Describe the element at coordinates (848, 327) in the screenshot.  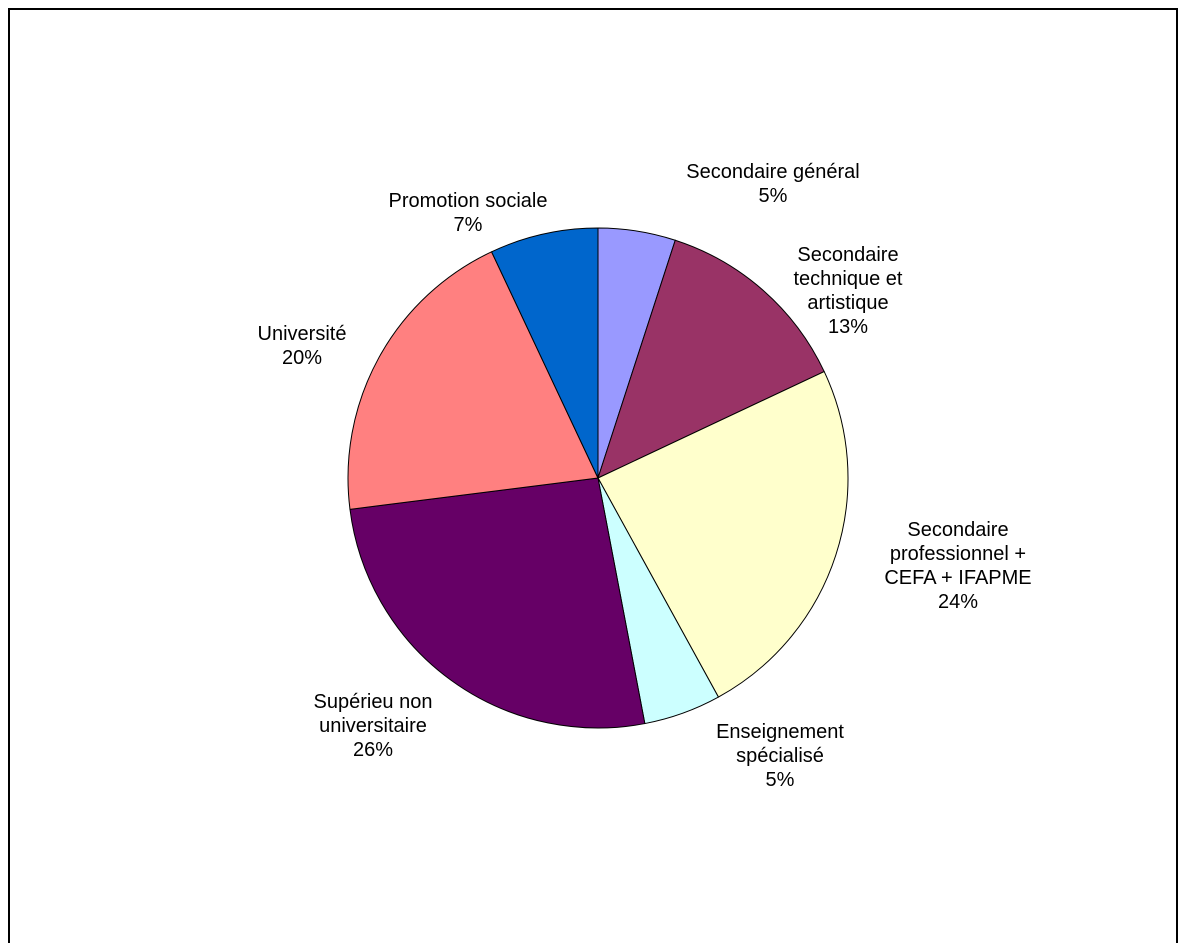
I see `slice-percent-label: 13%` at that location.